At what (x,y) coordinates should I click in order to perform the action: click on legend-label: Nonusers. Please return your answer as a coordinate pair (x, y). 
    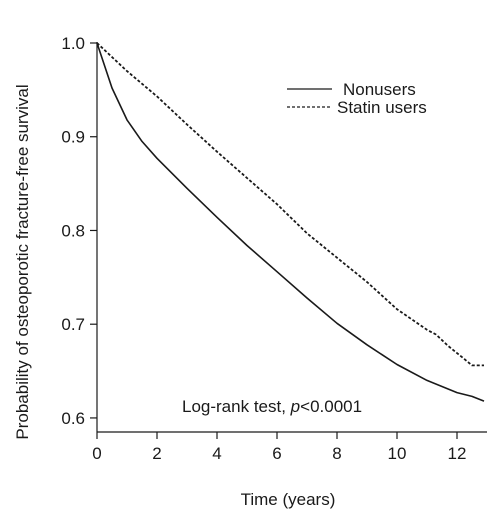
    Looking at the image, I should click on (379, 89).